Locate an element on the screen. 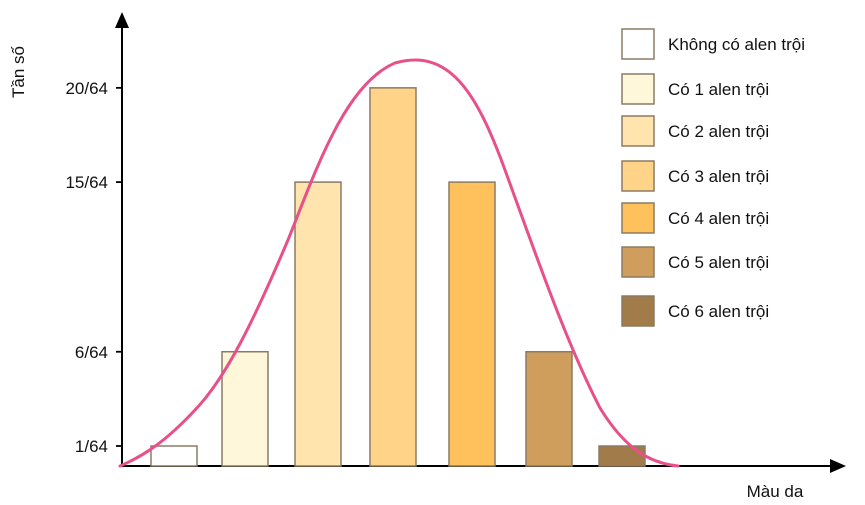  legend-swatch-co-4-alen-troi is located at coordinates (638, 218).